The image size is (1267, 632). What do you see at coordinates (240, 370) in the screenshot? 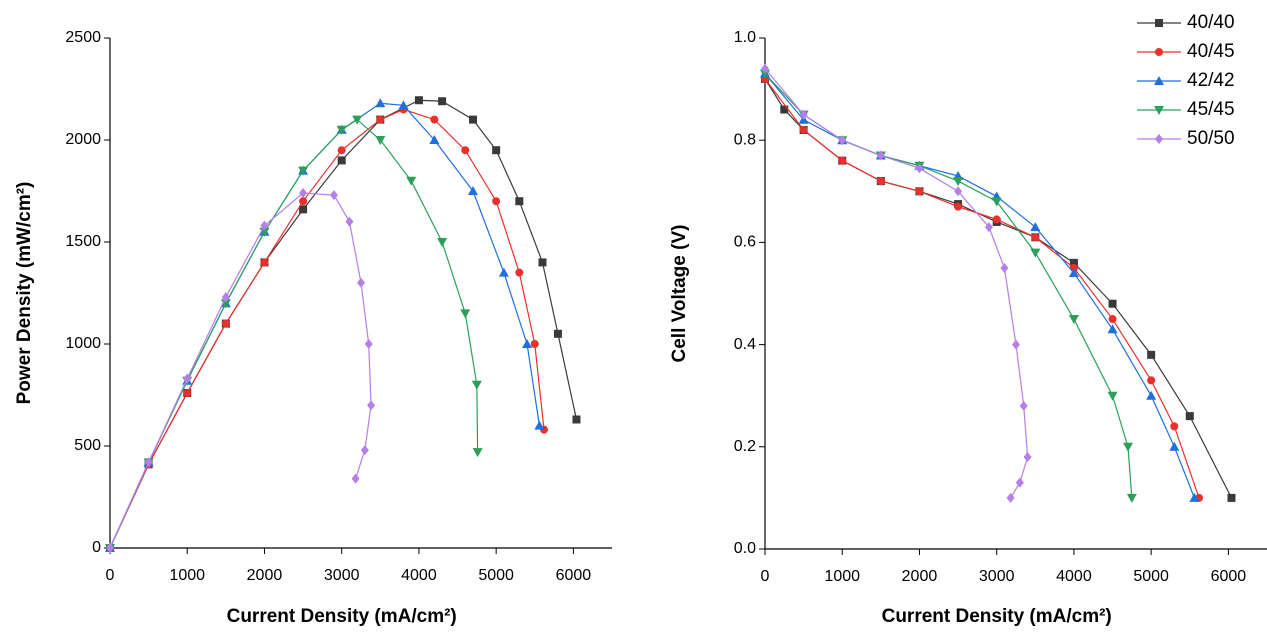
I see `series-line` at bounding box center [240, 370].